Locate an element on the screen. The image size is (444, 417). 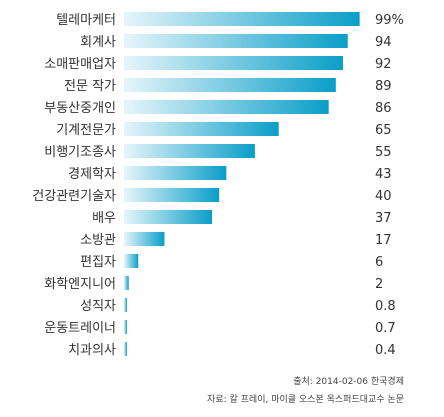
category-label: 기계전문가 is located at coordinates (86, 130).